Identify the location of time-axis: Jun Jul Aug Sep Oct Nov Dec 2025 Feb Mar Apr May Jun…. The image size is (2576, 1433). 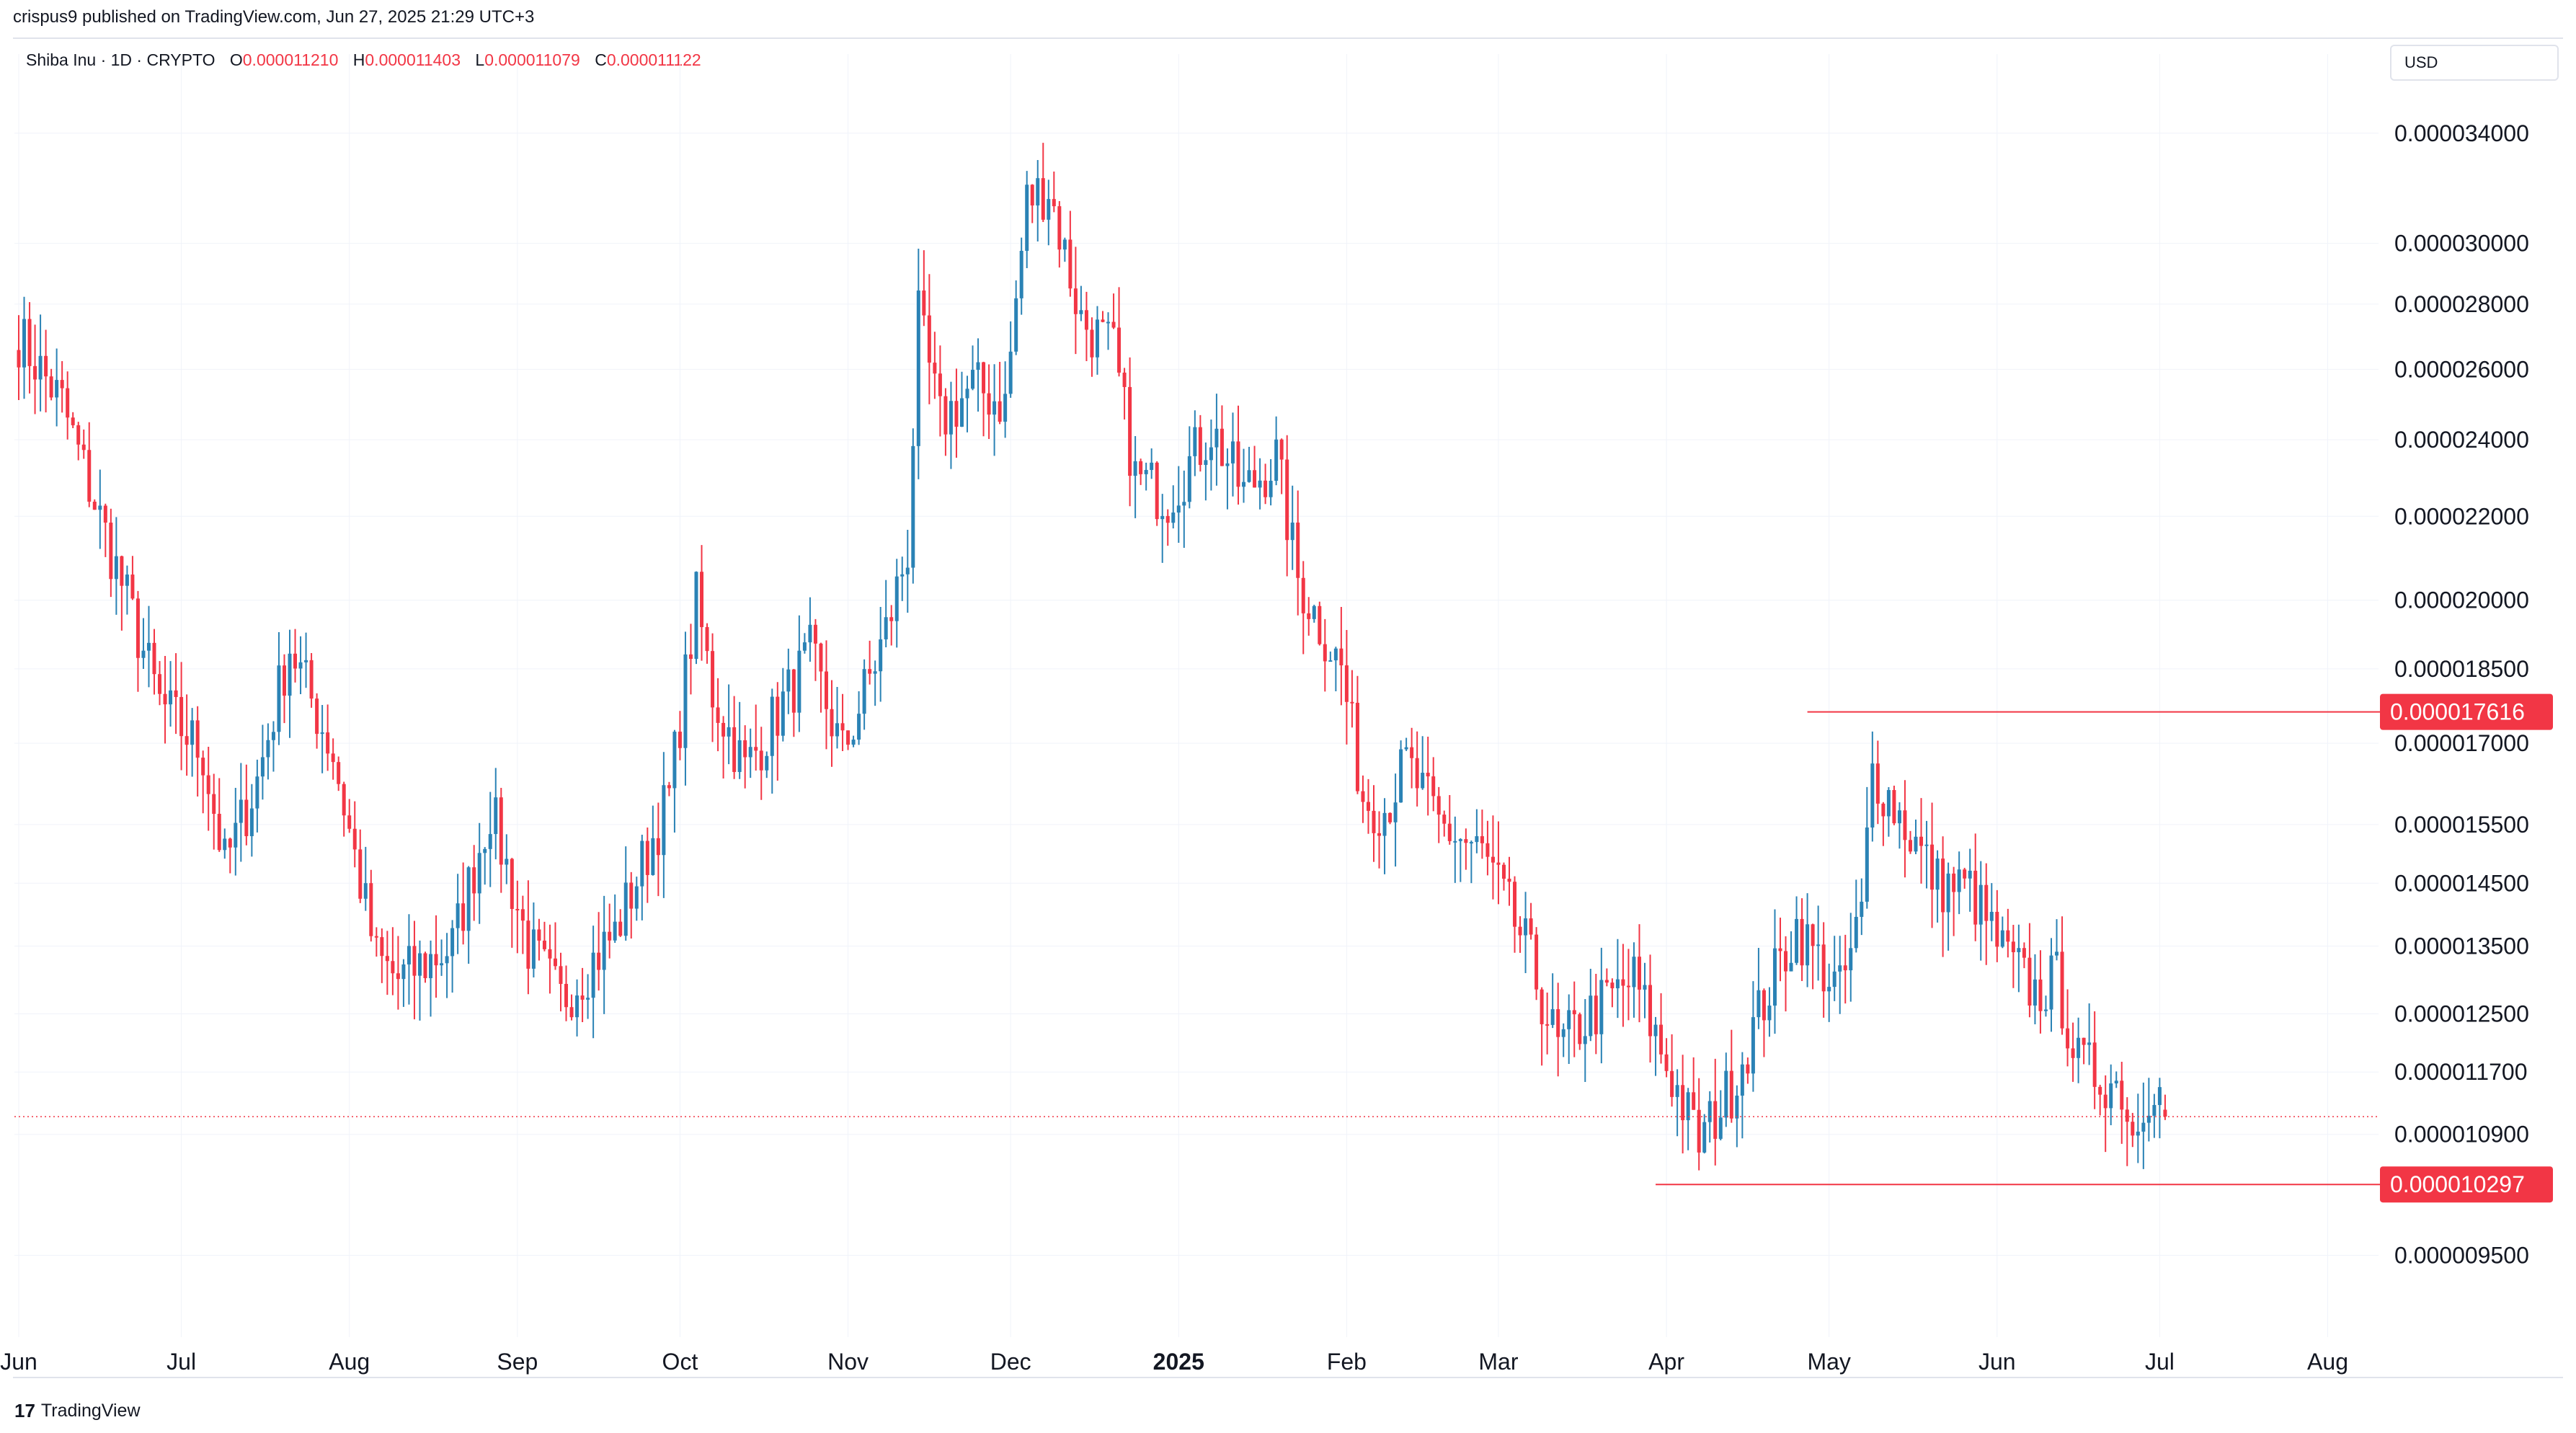
(1174, 1362).